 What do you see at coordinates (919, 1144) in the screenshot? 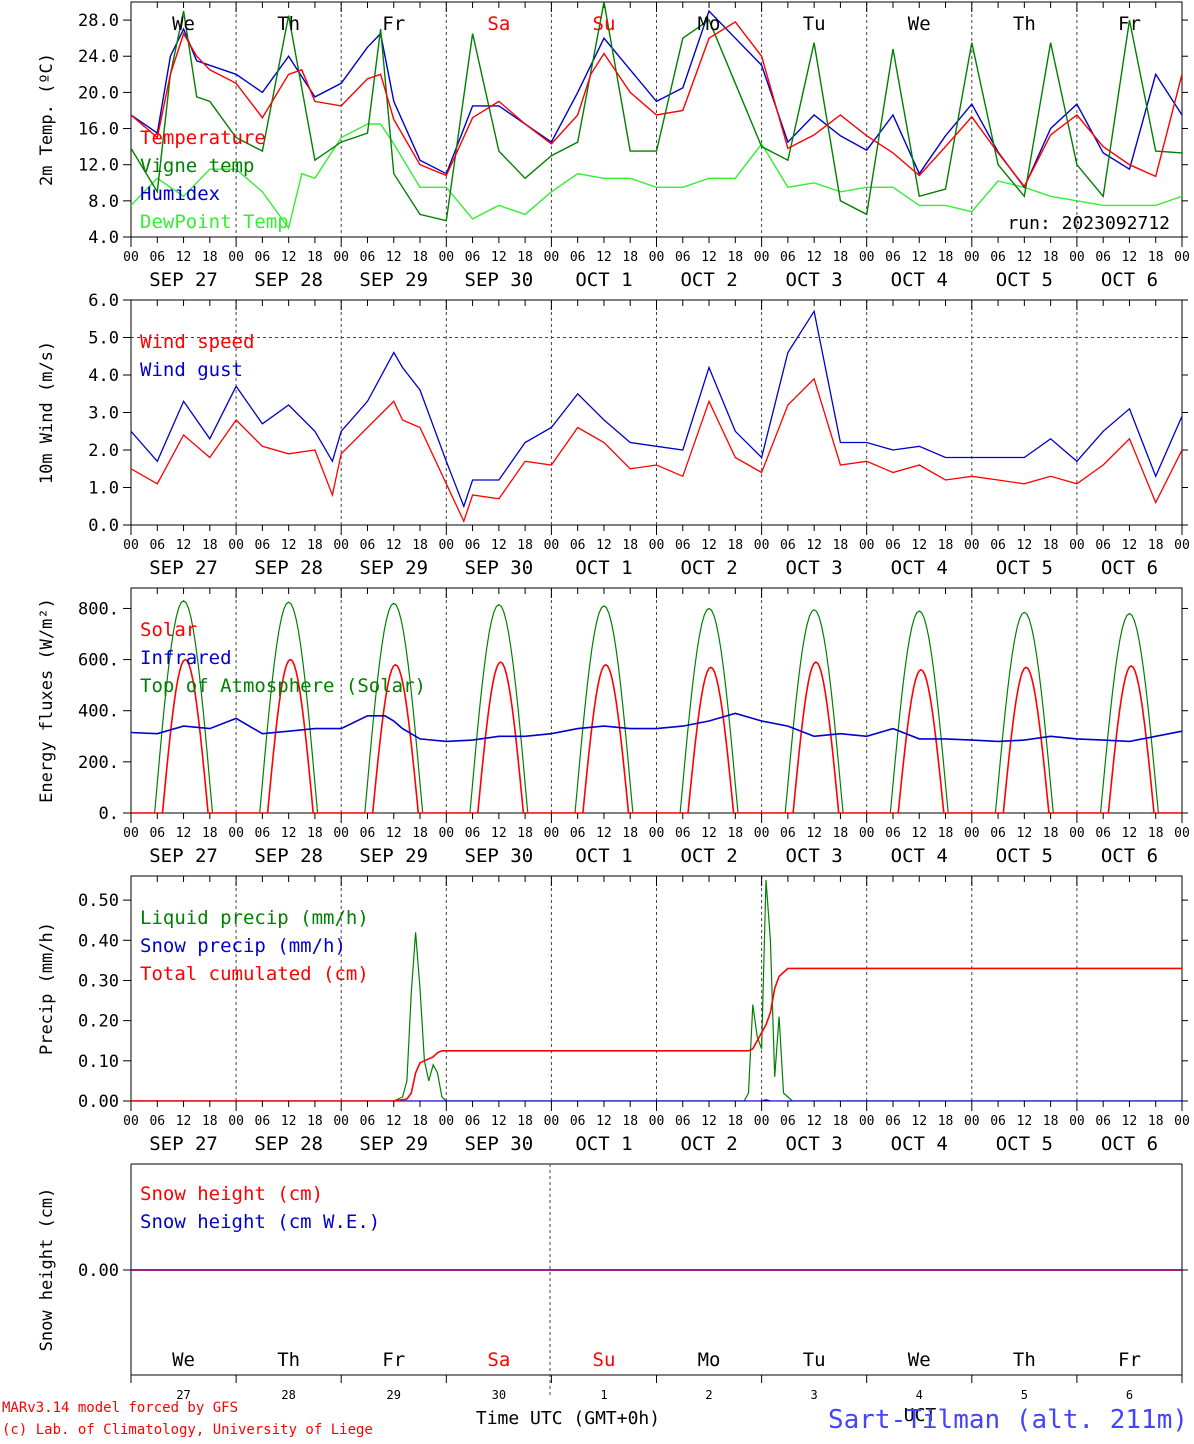
I see `date-label: OCT 4` at bounding box center [919, 1144].